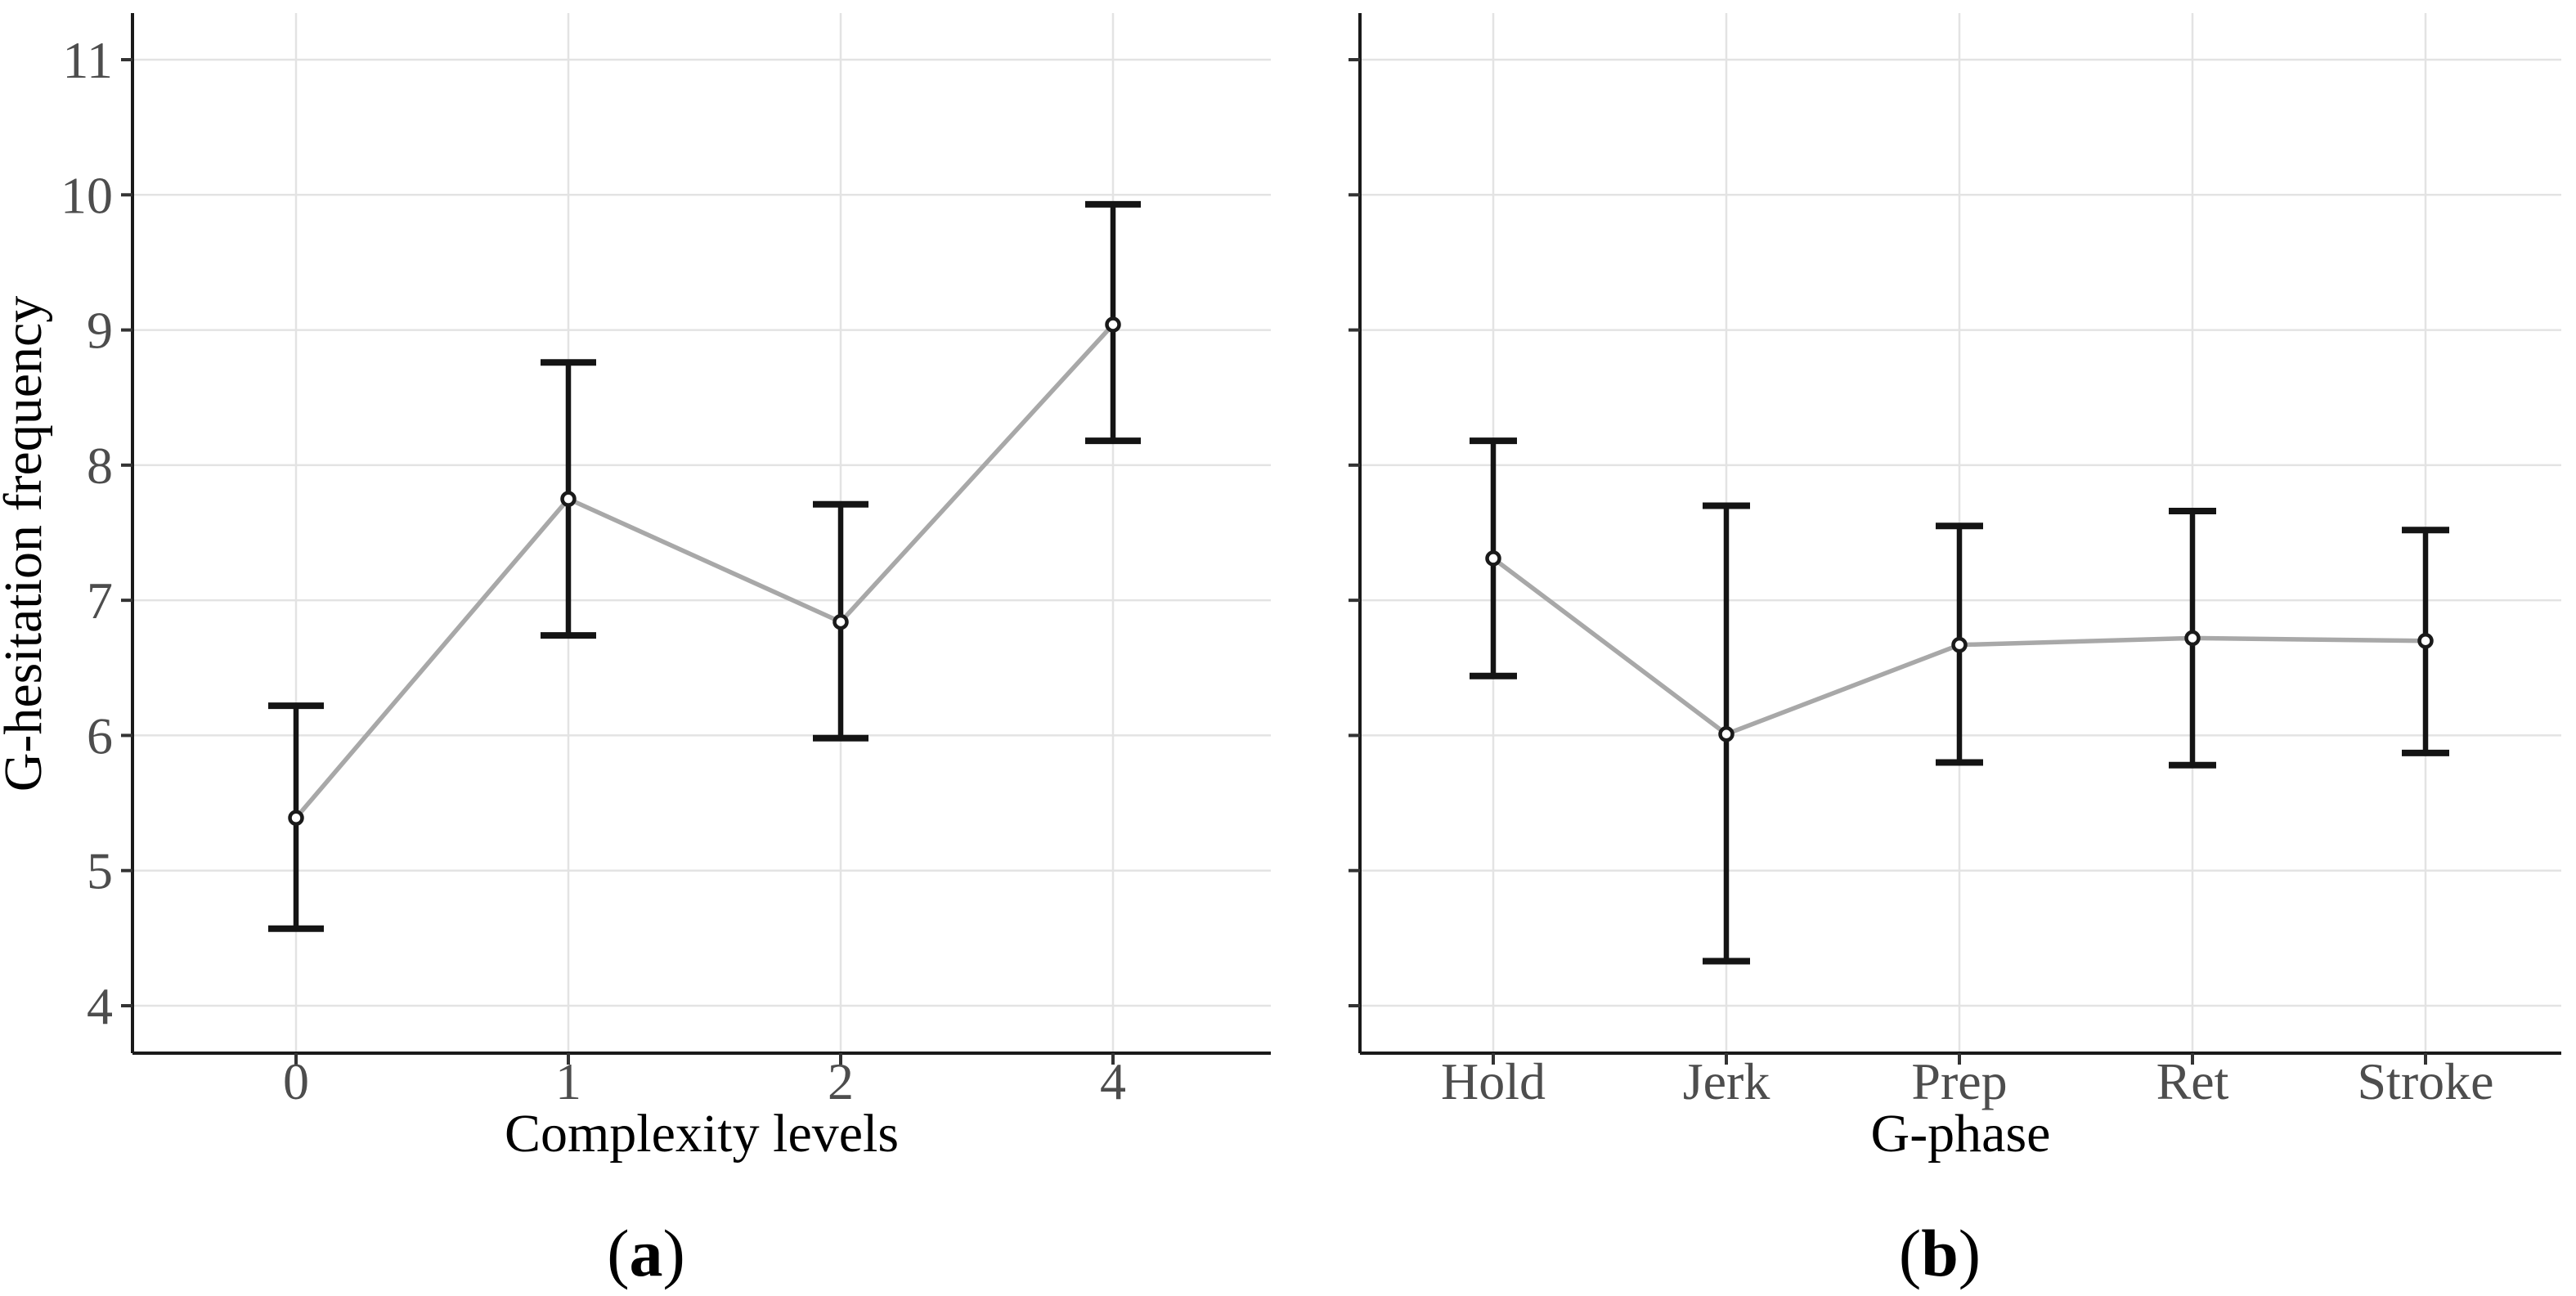 Image resolution: width=2576 pixels, height=1296 pixels. Describe the element at coordinates (1493, 1081) in the screenshot. I see `x-tick-label: Hold` at that location.